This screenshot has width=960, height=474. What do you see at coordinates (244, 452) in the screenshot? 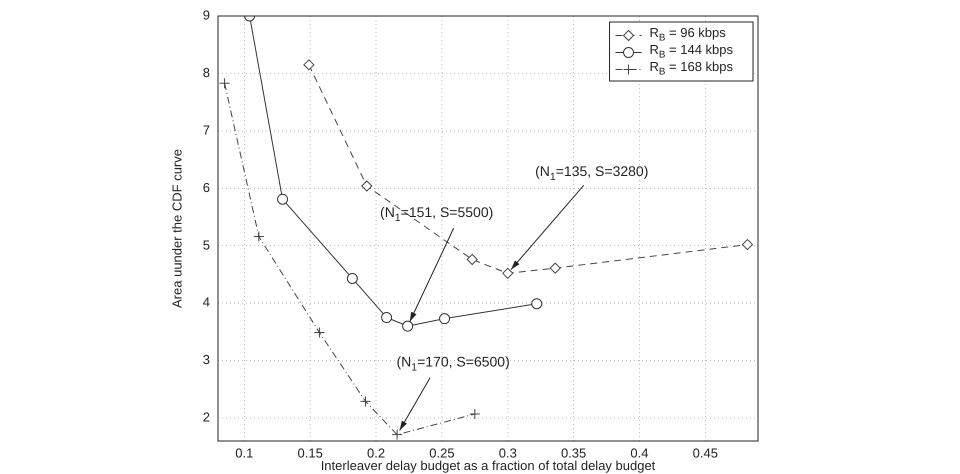
I see `x-tick-label: 0.1` at bounding box center [244, 452].